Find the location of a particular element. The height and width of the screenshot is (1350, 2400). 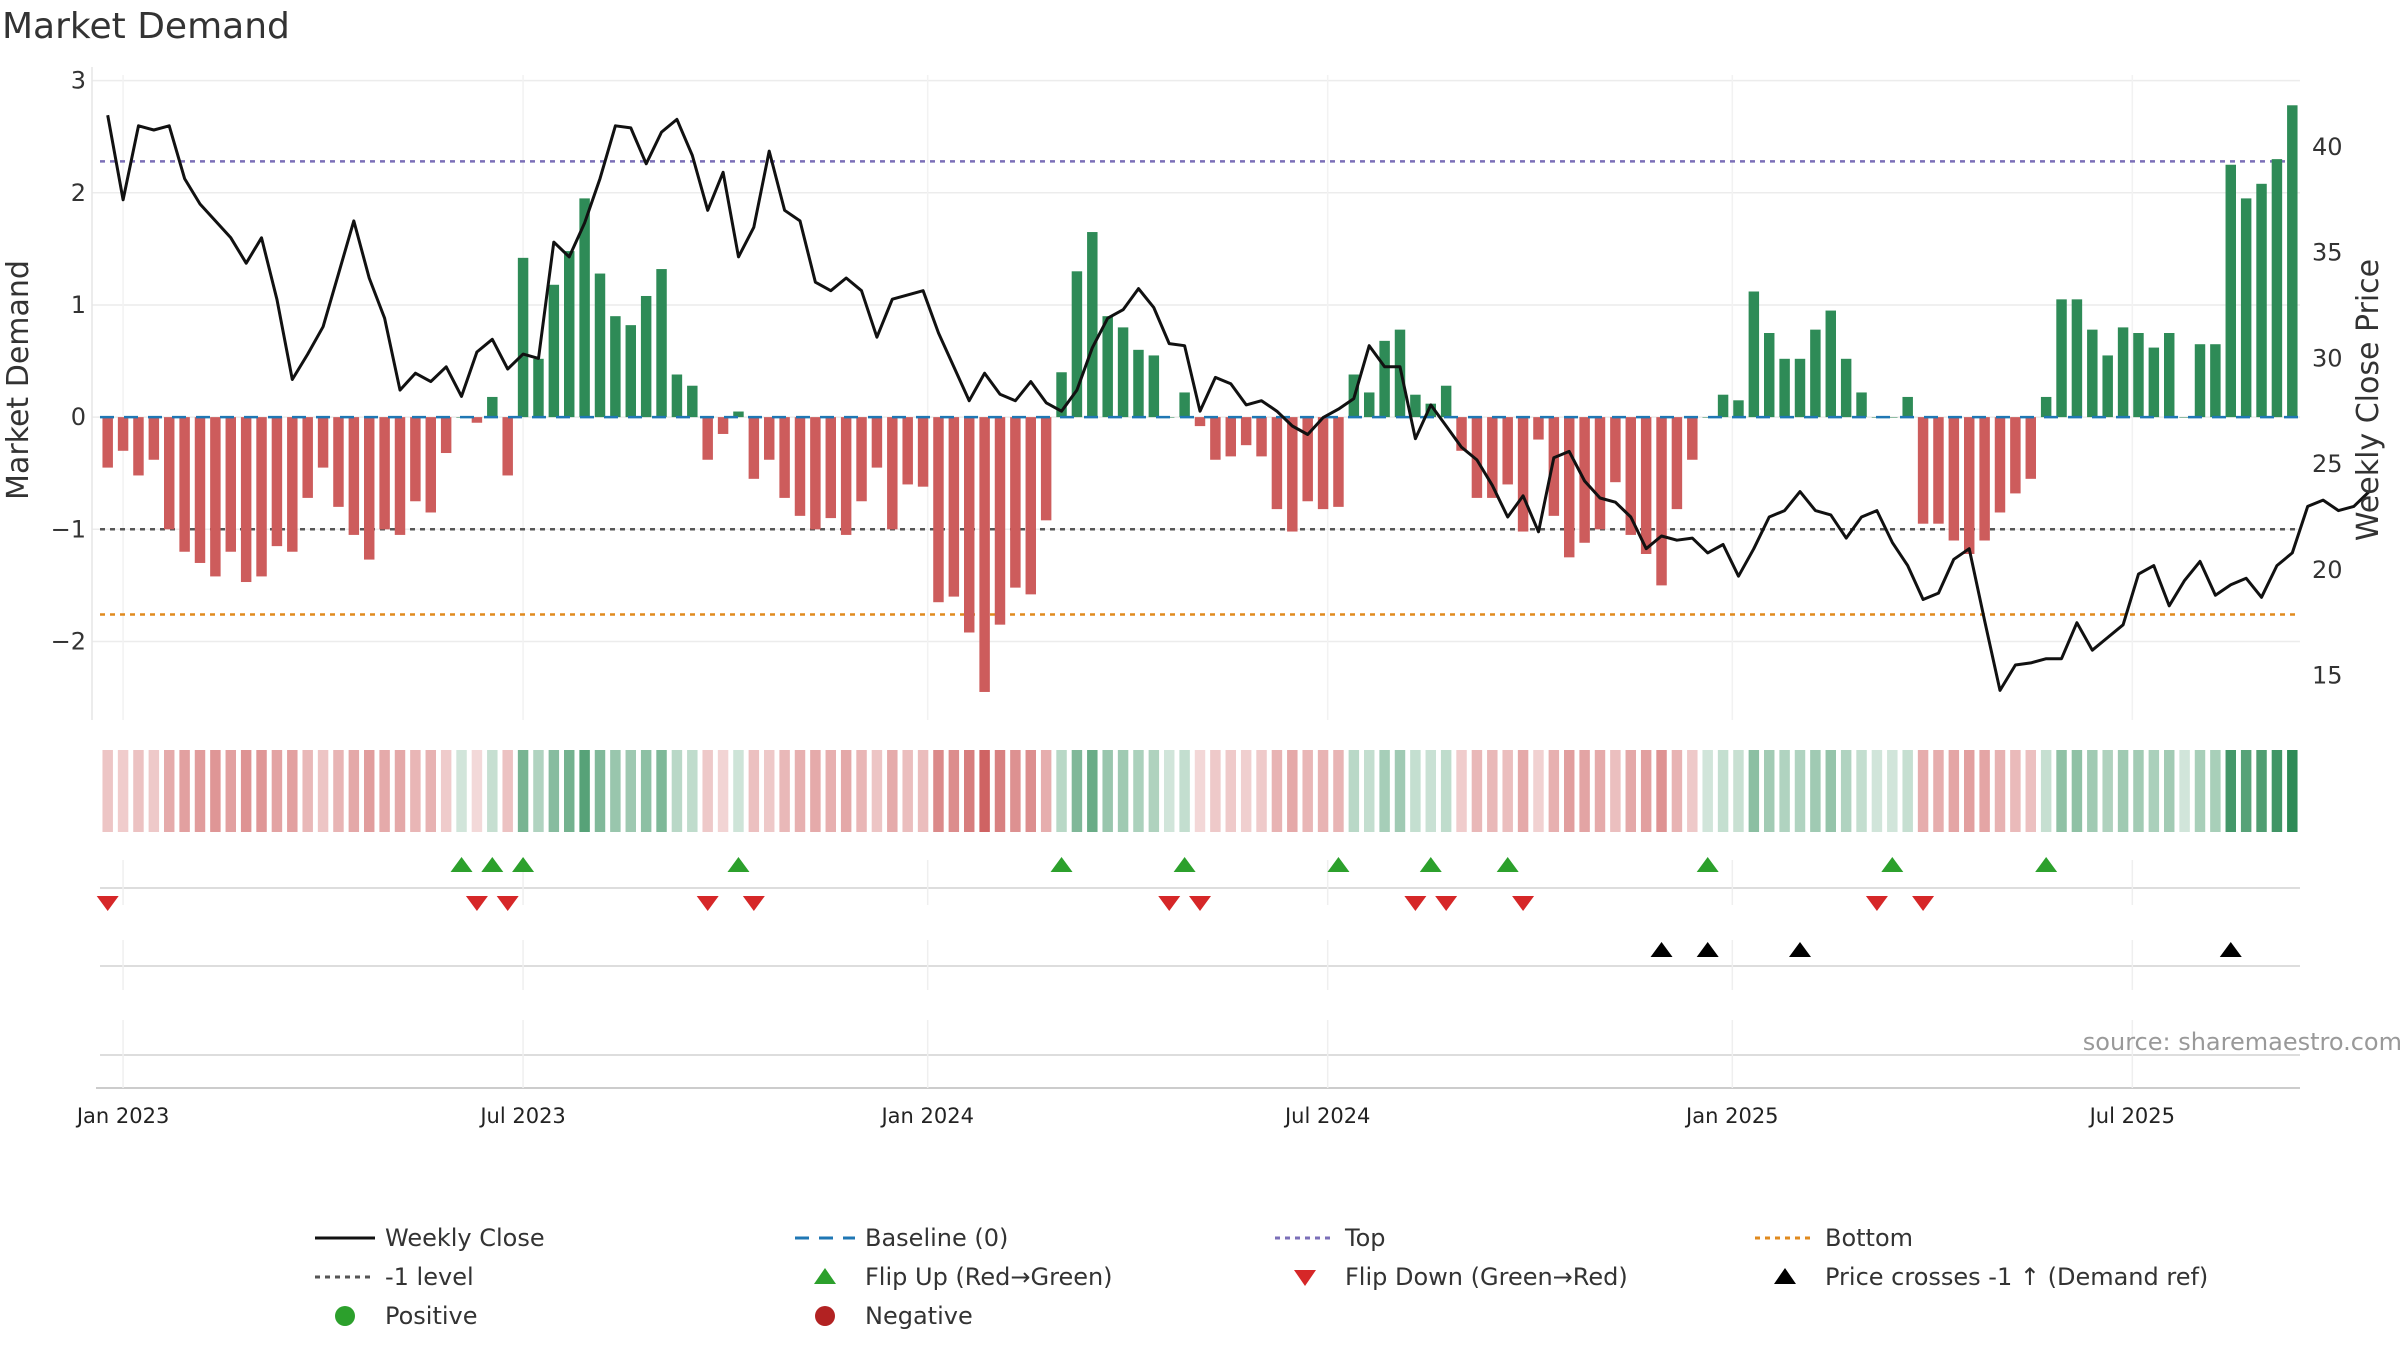

legend-label: Positive is located at coordinates (431, 1316).